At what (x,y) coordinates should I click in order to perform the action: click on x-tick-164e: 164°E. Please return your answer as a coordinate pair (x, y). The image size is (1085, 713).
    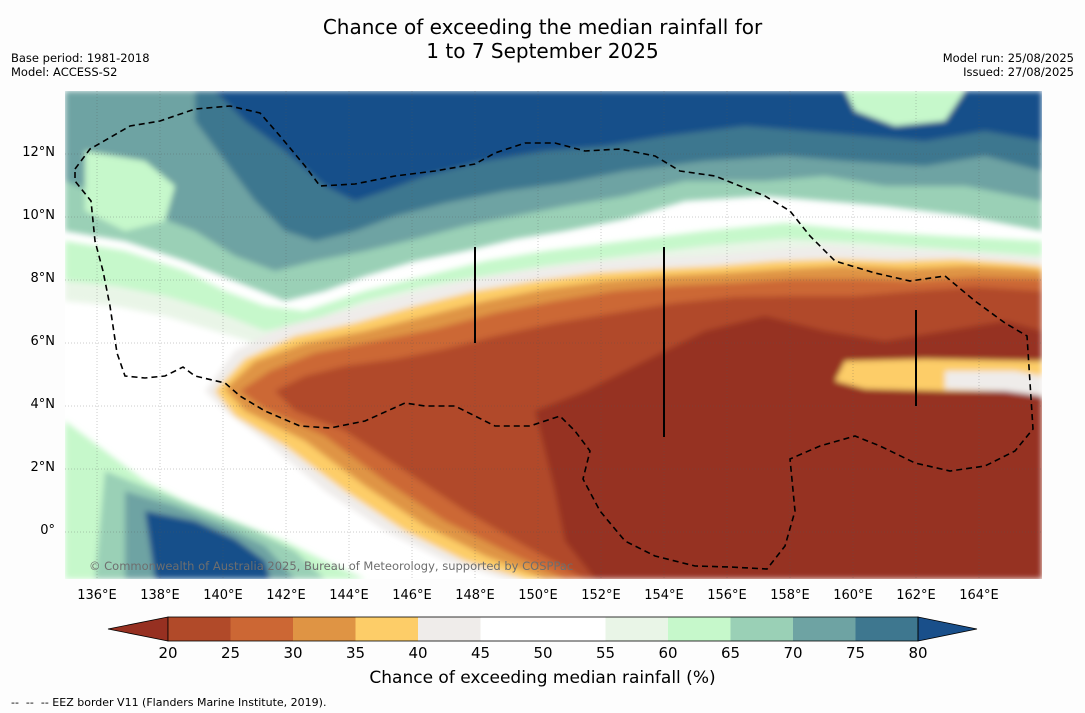
    Looking at the image, I should click on (979, 595).